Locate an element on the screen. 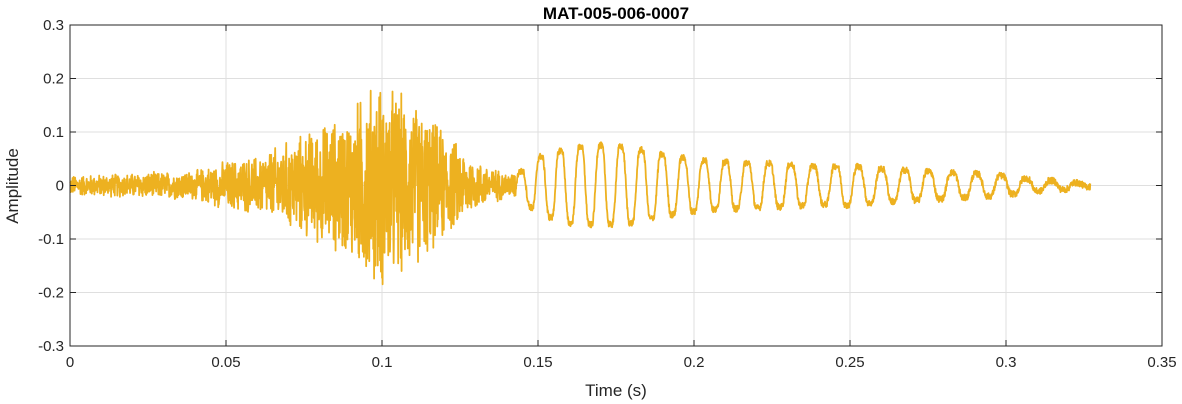 The height and width of the screenshot is (404, 1182). y-tick-label: 0.3 is located at coordinates (53, 25).